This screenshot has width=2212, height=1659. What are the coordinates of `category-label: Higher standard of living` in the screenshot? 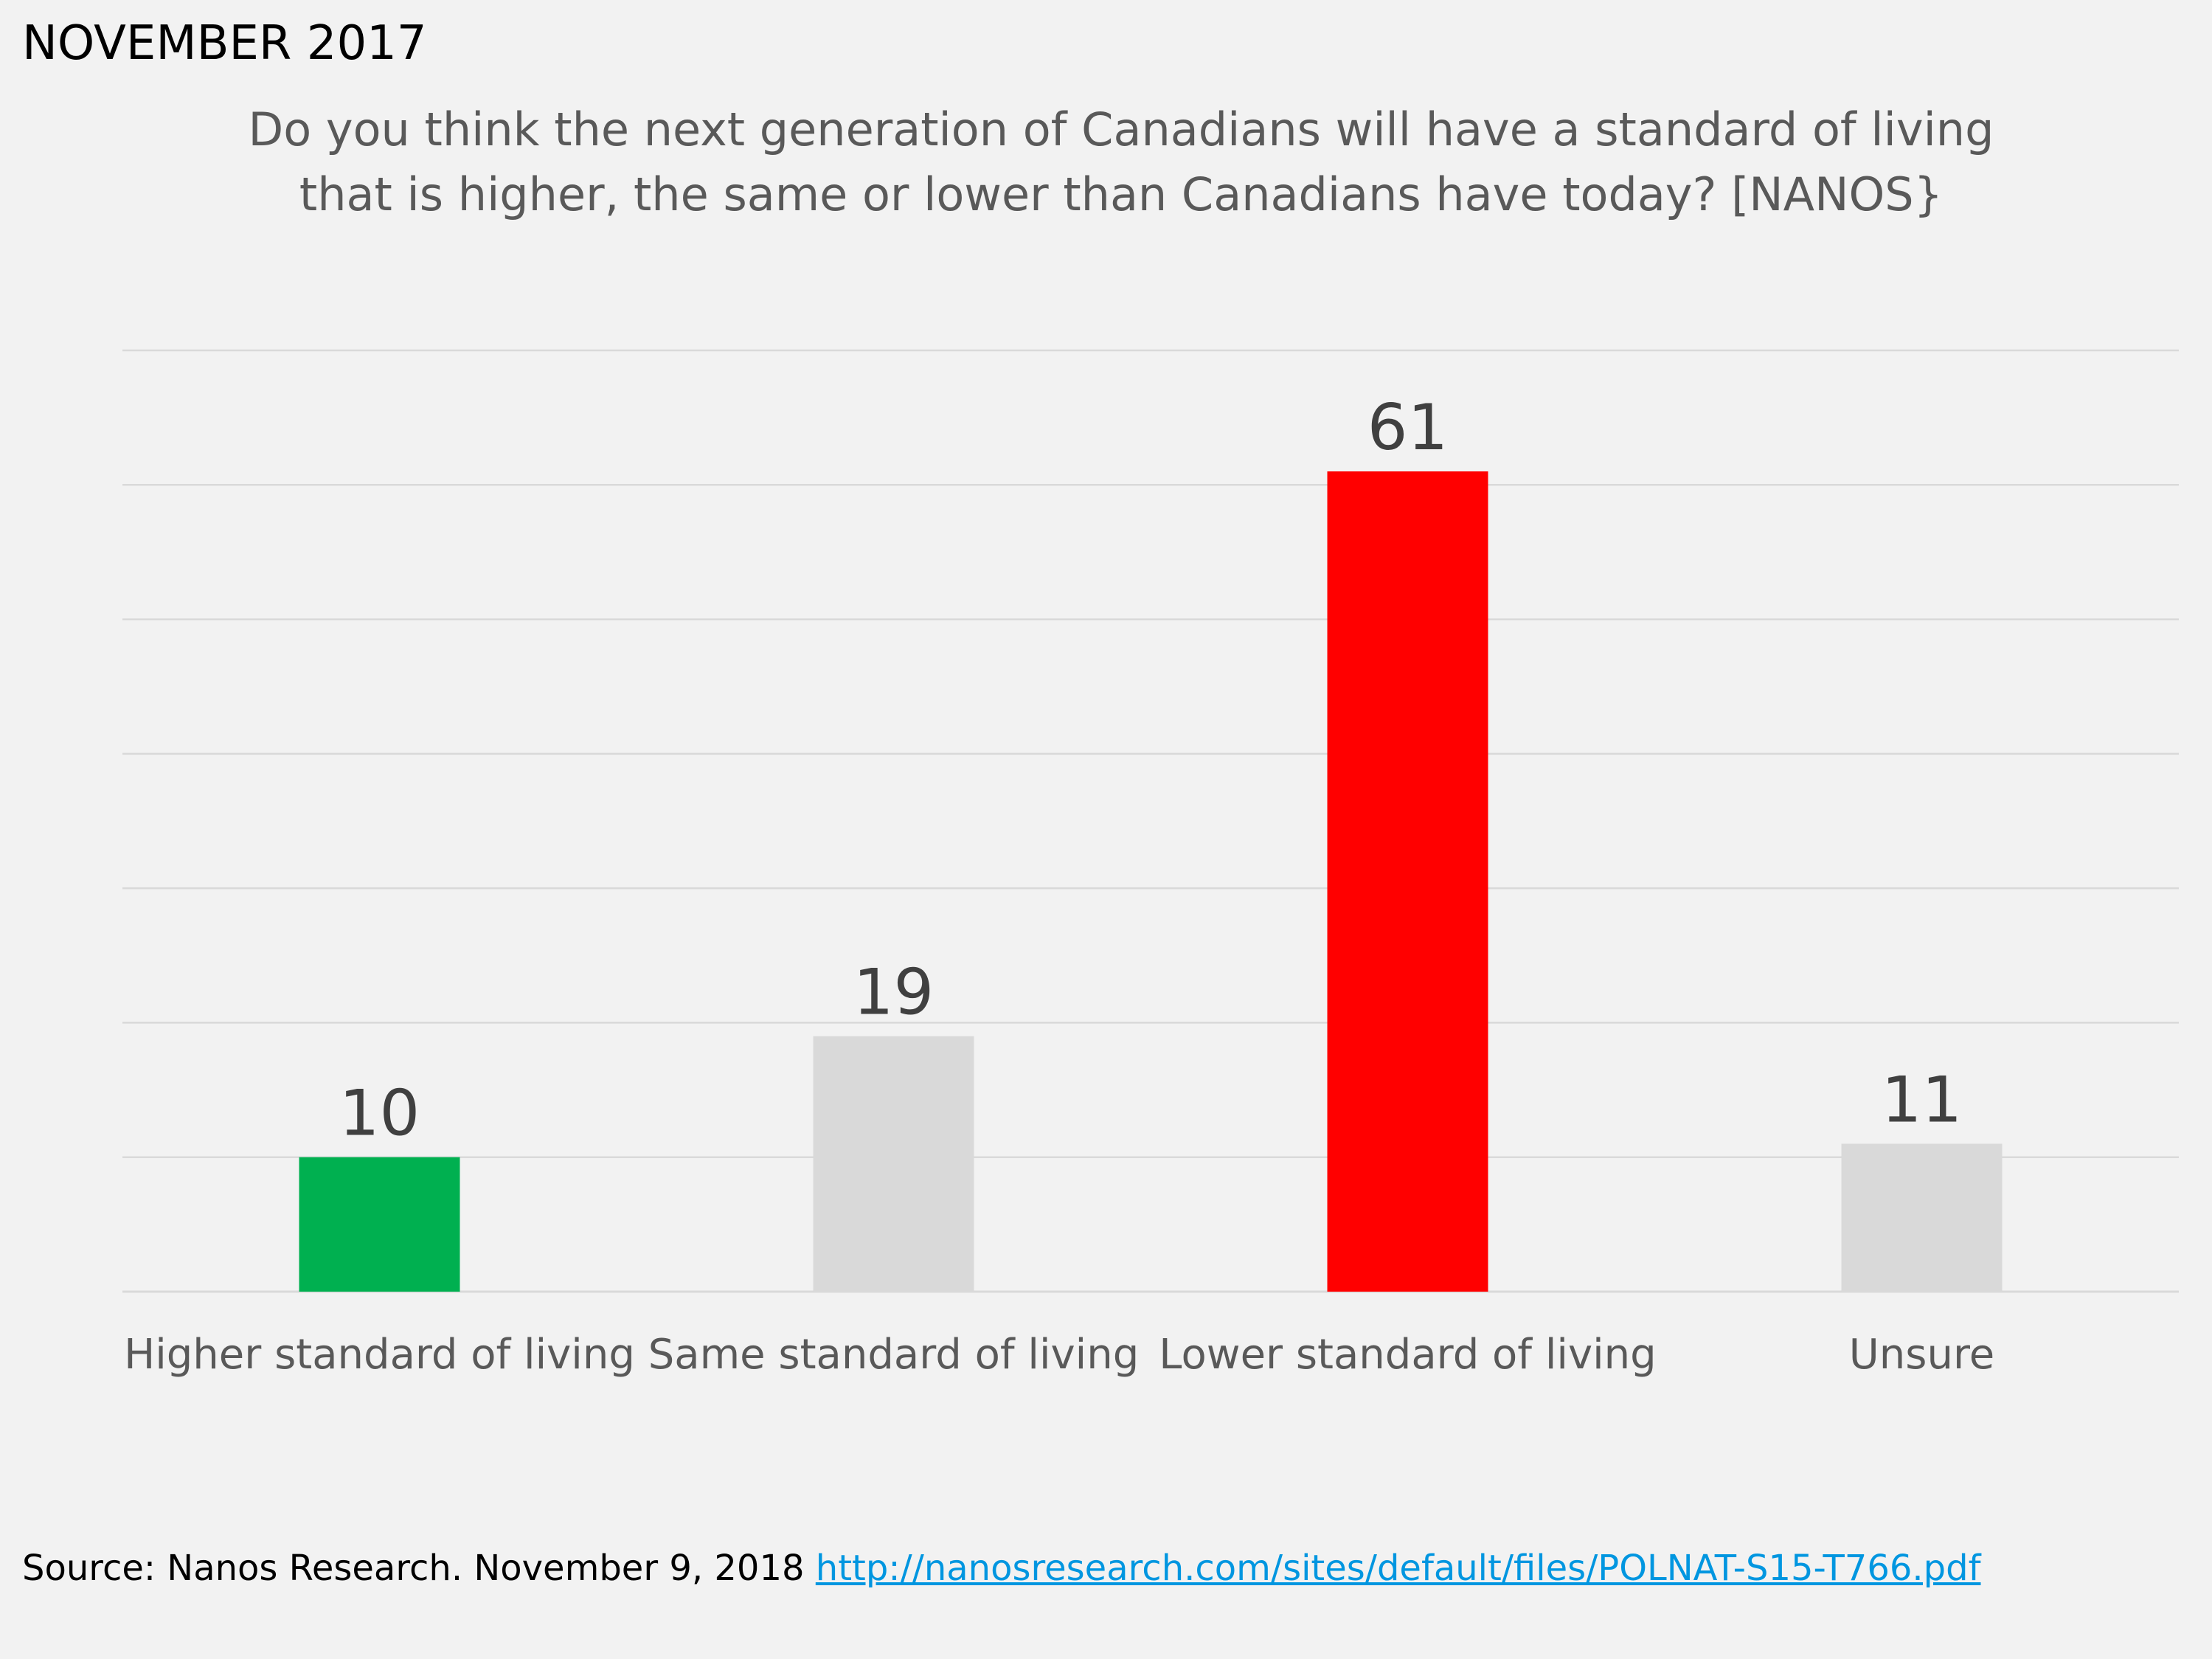 It's located at (380, 1355).